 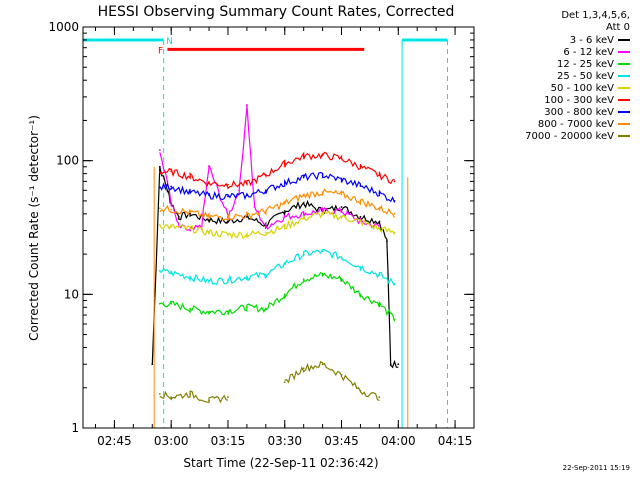 What do you see at coordinates (550, 124) in the screenshot?
I see `legend-entry: 800 - 7000 keV` at bounding box center [550, 124].